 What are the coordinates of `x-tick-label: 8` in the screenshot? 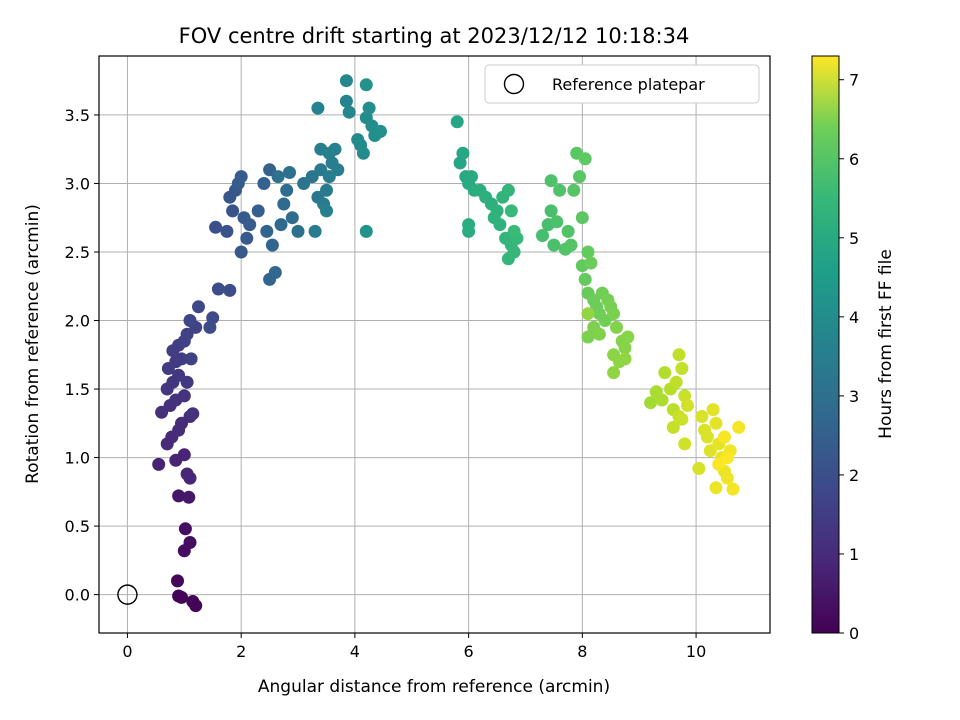 It's located at (582, 651).